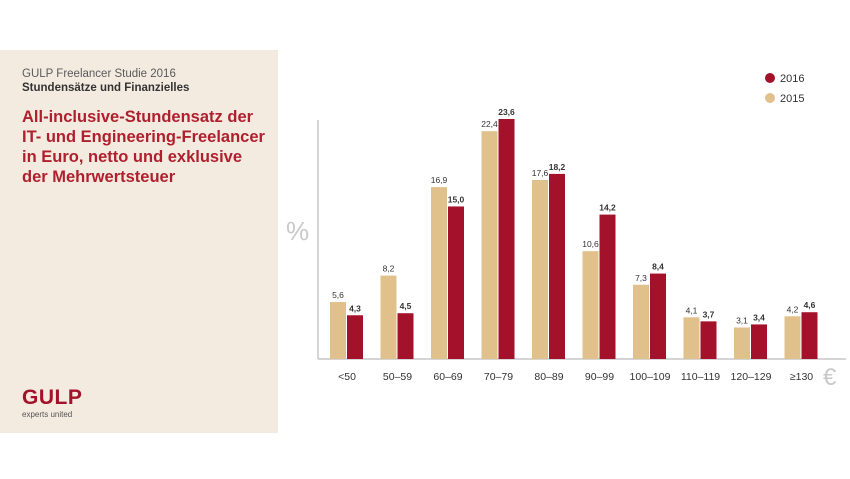  Describe the element at coordinates (607, 208) in the screenshot. I see `data-label-2016: 14,2` at that location.